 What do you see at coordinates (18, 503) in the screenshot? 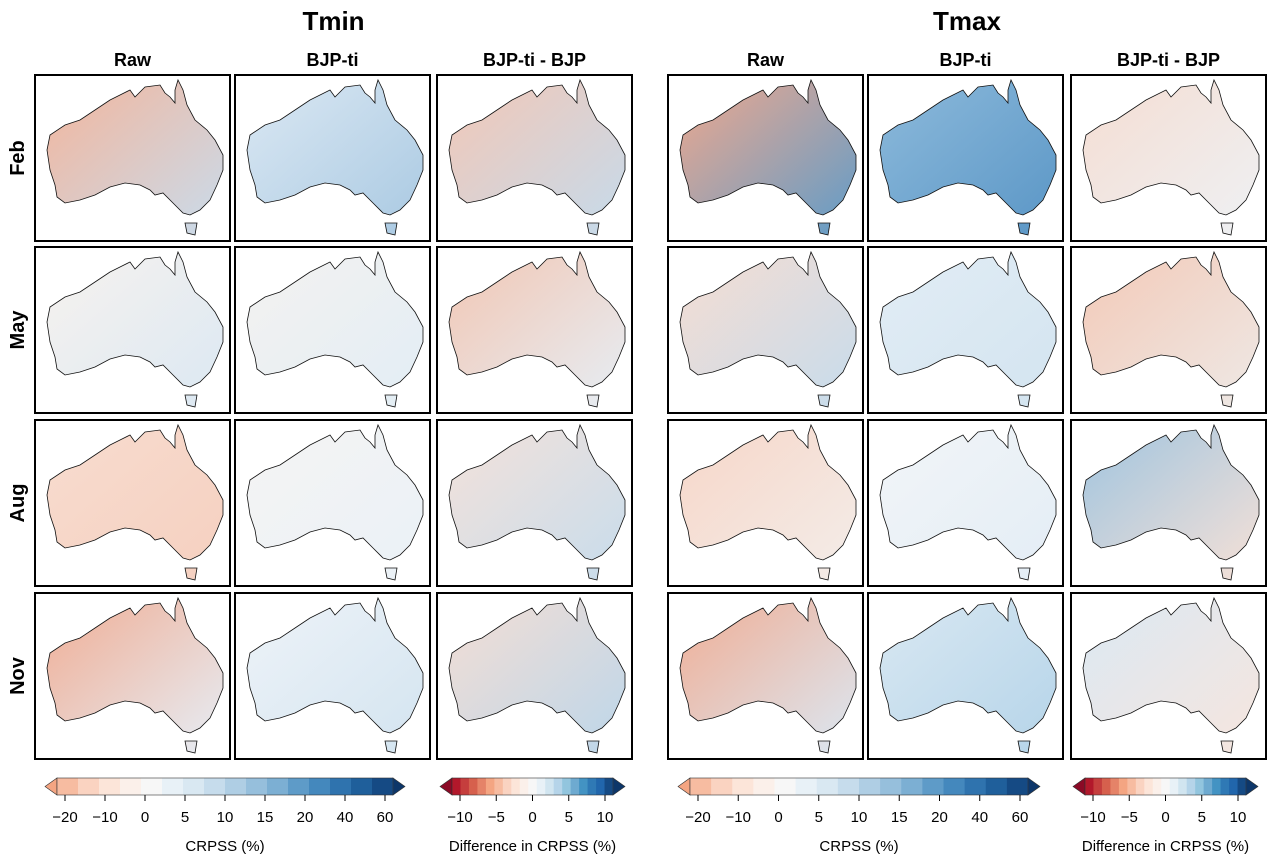
I see `row-label: Aug` at bounding box center [18, 503].